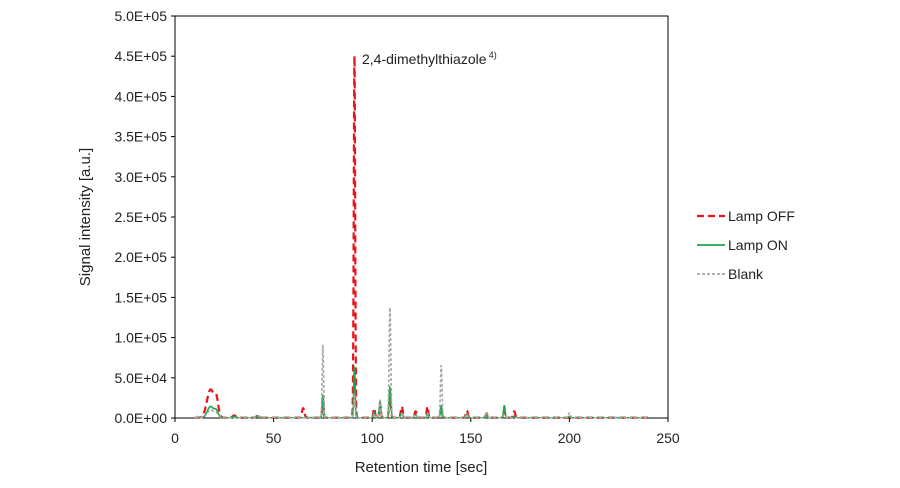 The height and width of the screenshot is (488, 900). I want to click on y-tick-label: 2.5E+05, so click(140, 217).